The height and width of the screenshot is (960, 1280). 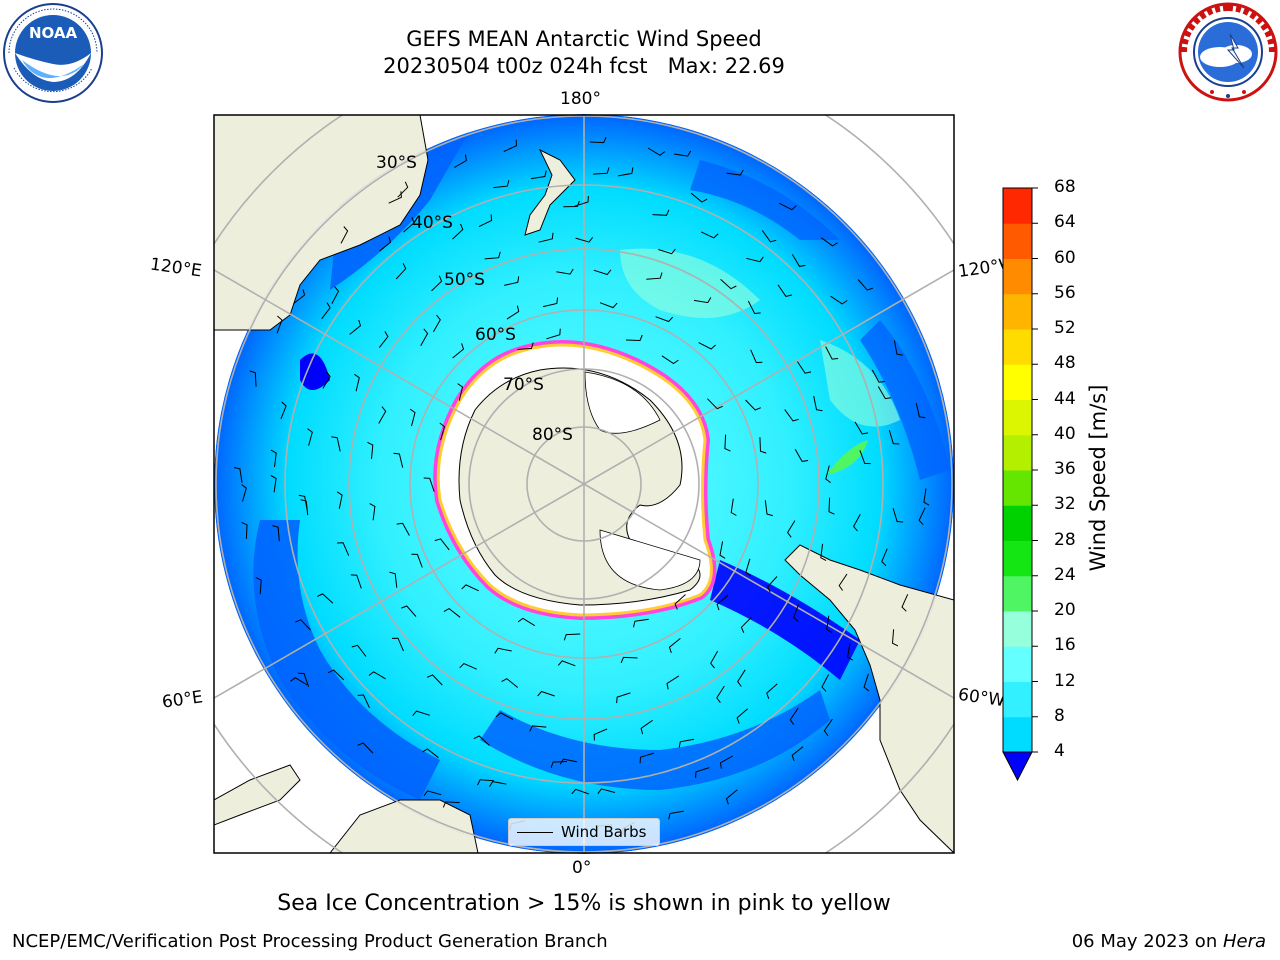 I want to click on lat-label-40s: 40°S, so click(x=432, y=223).